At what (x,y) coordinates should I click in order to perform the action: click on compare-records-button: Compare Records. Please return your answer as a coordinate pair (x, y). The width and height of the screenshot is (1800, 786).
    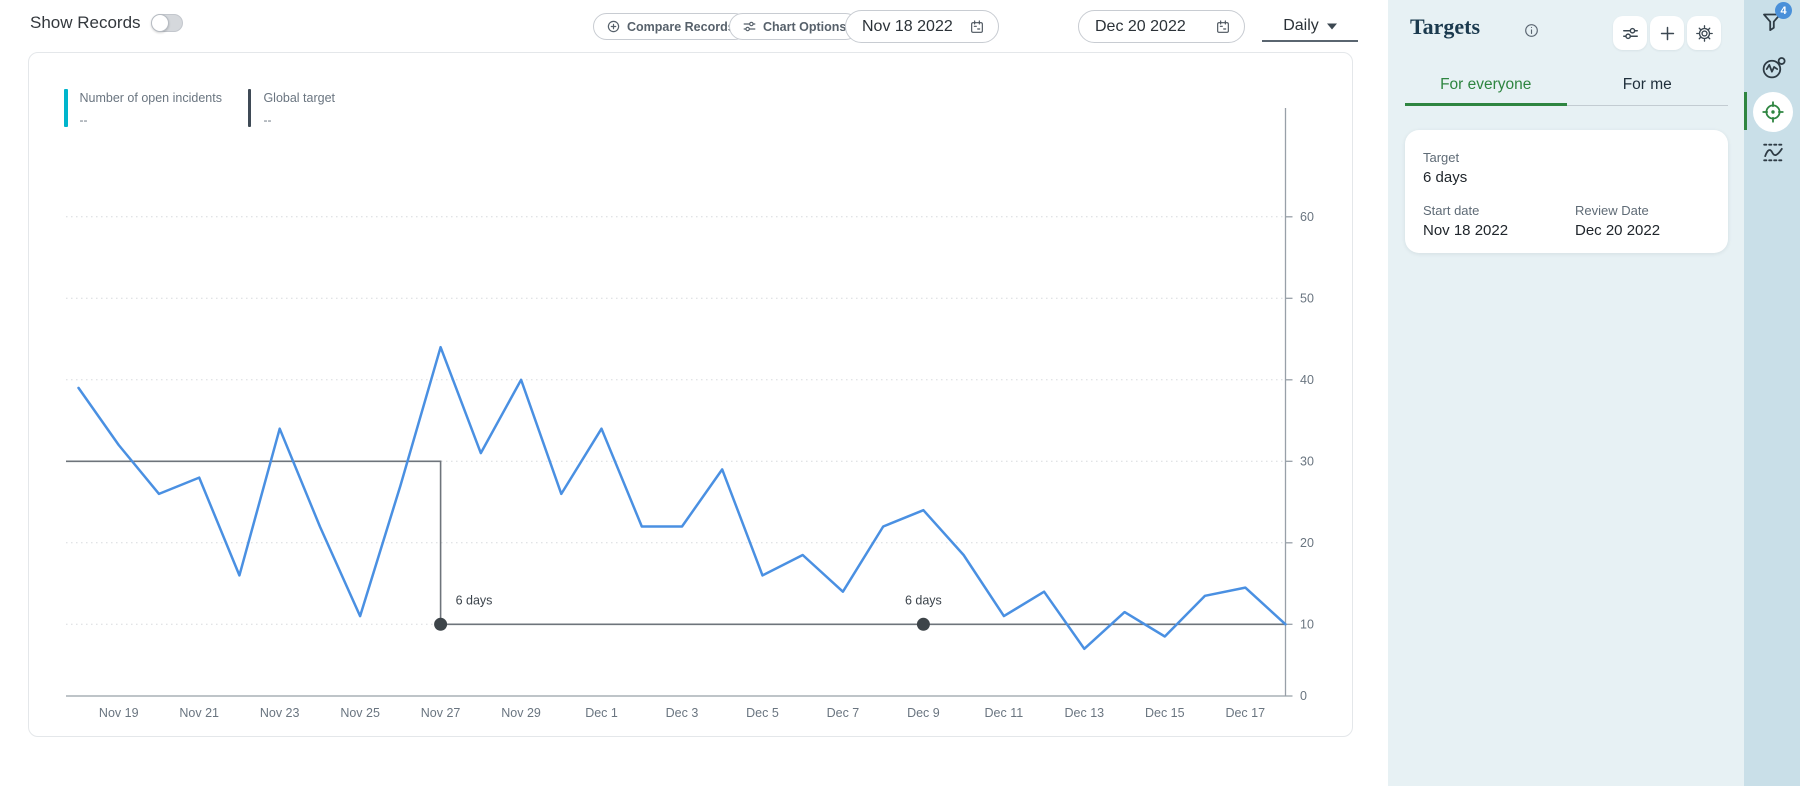
    Looking at the image, I should click on (670, 26).